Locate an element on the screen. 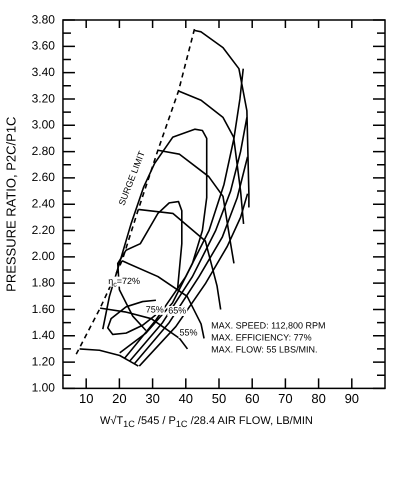  y-tick-label: 3.20 is located at coordinates (44, 98).